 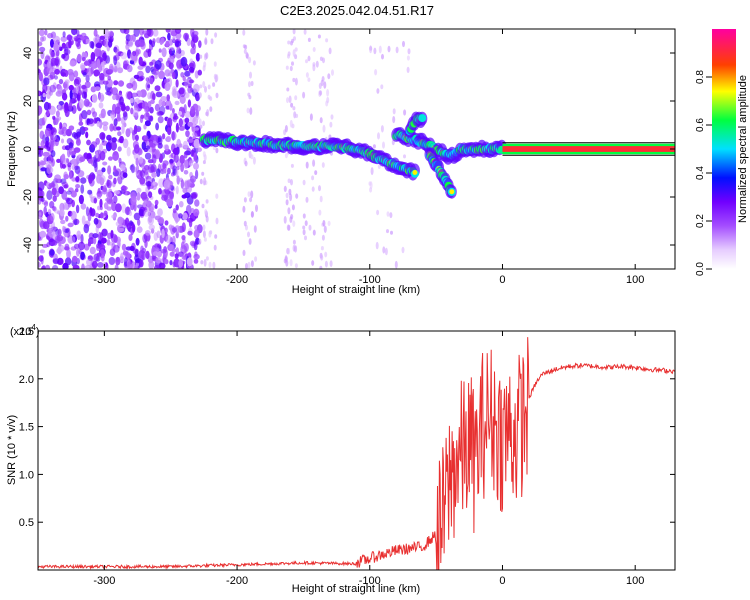 What do you see at coordinates (20, 332) in the screenshot?
I see `snr-multiplier-base: (x10` at bounding box center [20, 332].